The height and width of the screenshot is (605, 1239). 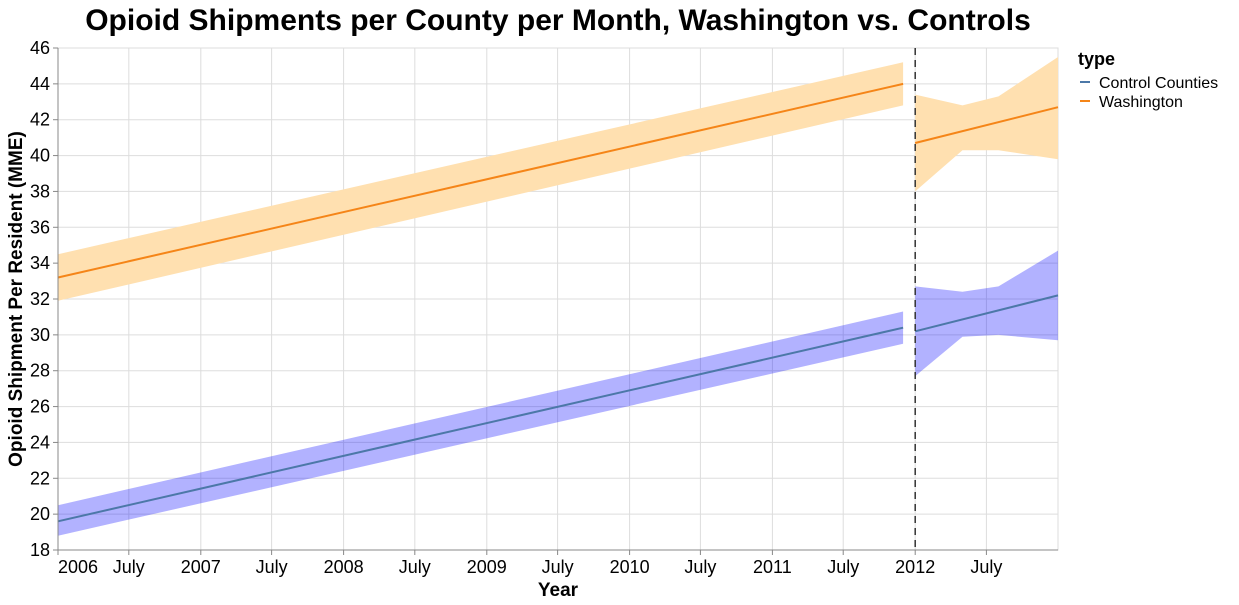 What do you see at coordinates (40, 442) in the screenshot?
I see `y-tick-label: 24` at bounding box center [40, 442].